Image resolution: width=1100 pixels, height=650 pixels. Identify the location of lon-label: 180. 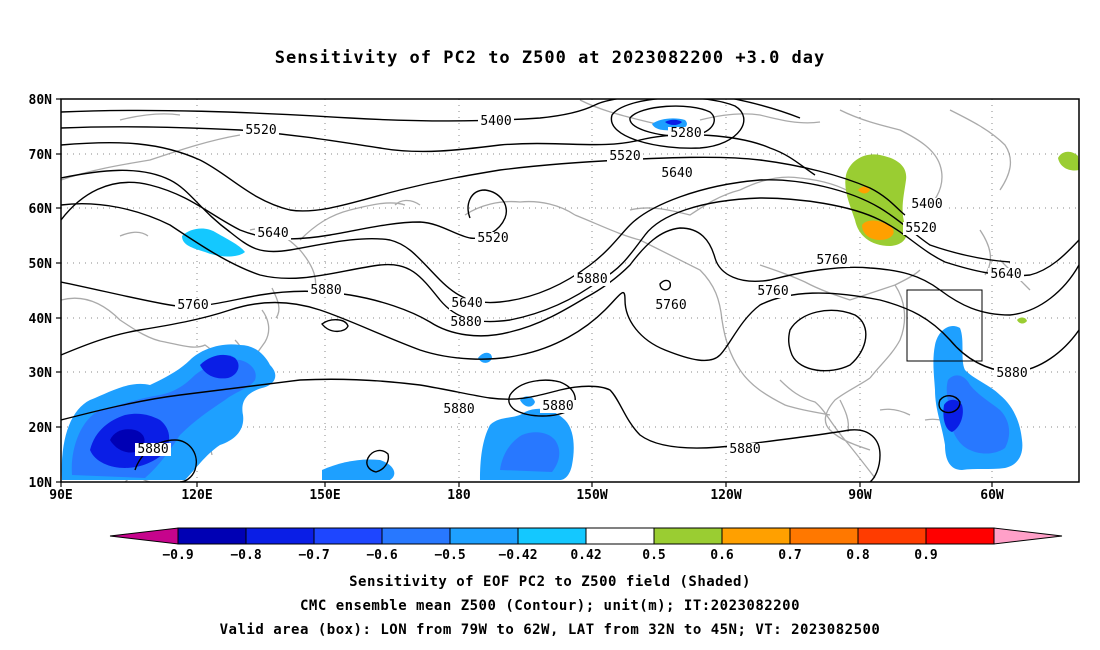
(459, 495).